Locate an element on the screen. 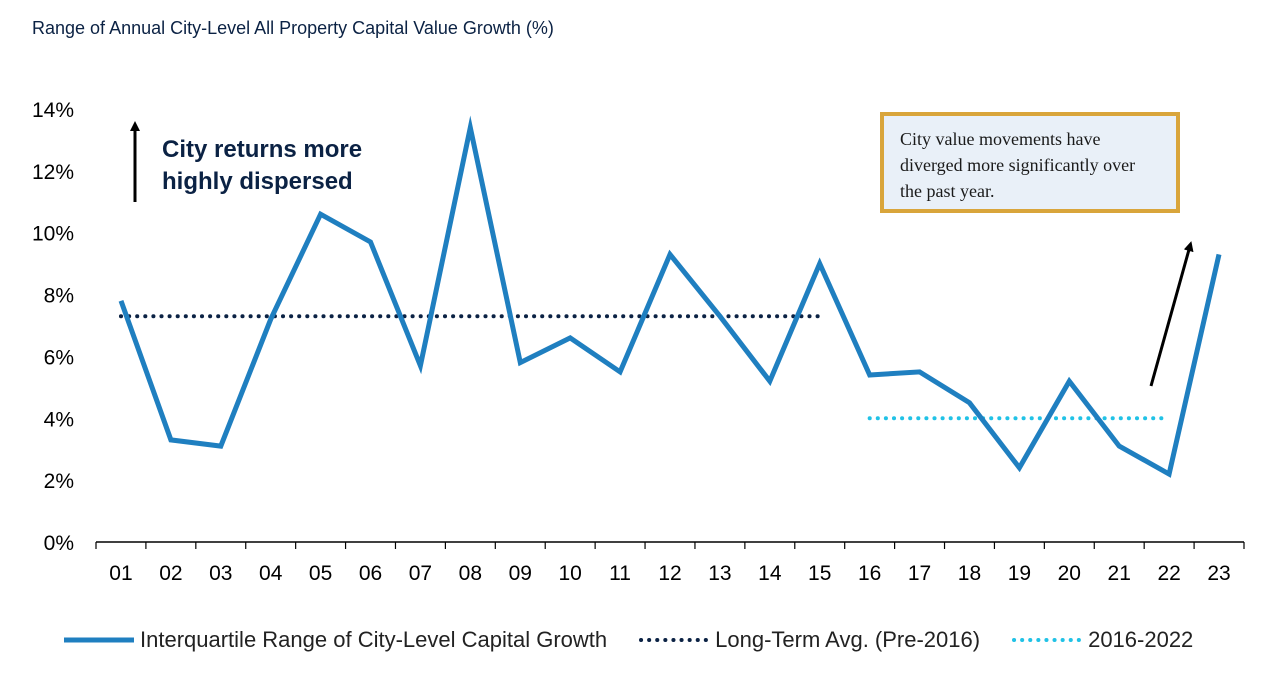  x-tick-label: 09 is located at coordinates (520, 573).